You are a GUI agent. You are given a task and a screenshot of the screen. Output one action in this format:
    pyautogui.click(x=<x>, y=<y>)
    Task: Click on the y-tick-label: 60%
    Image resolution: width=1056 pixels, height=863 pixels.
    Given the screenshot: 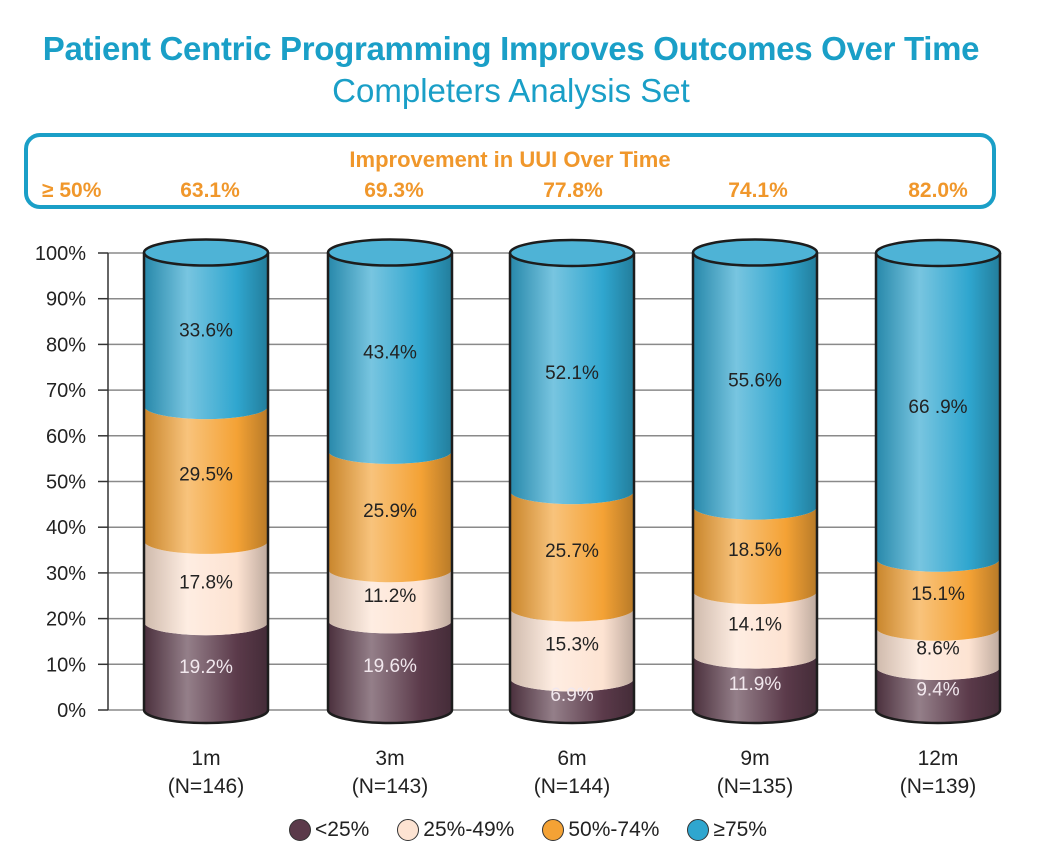 What is the action you would take?
    pyautogui.click(x=66, y=437)
    